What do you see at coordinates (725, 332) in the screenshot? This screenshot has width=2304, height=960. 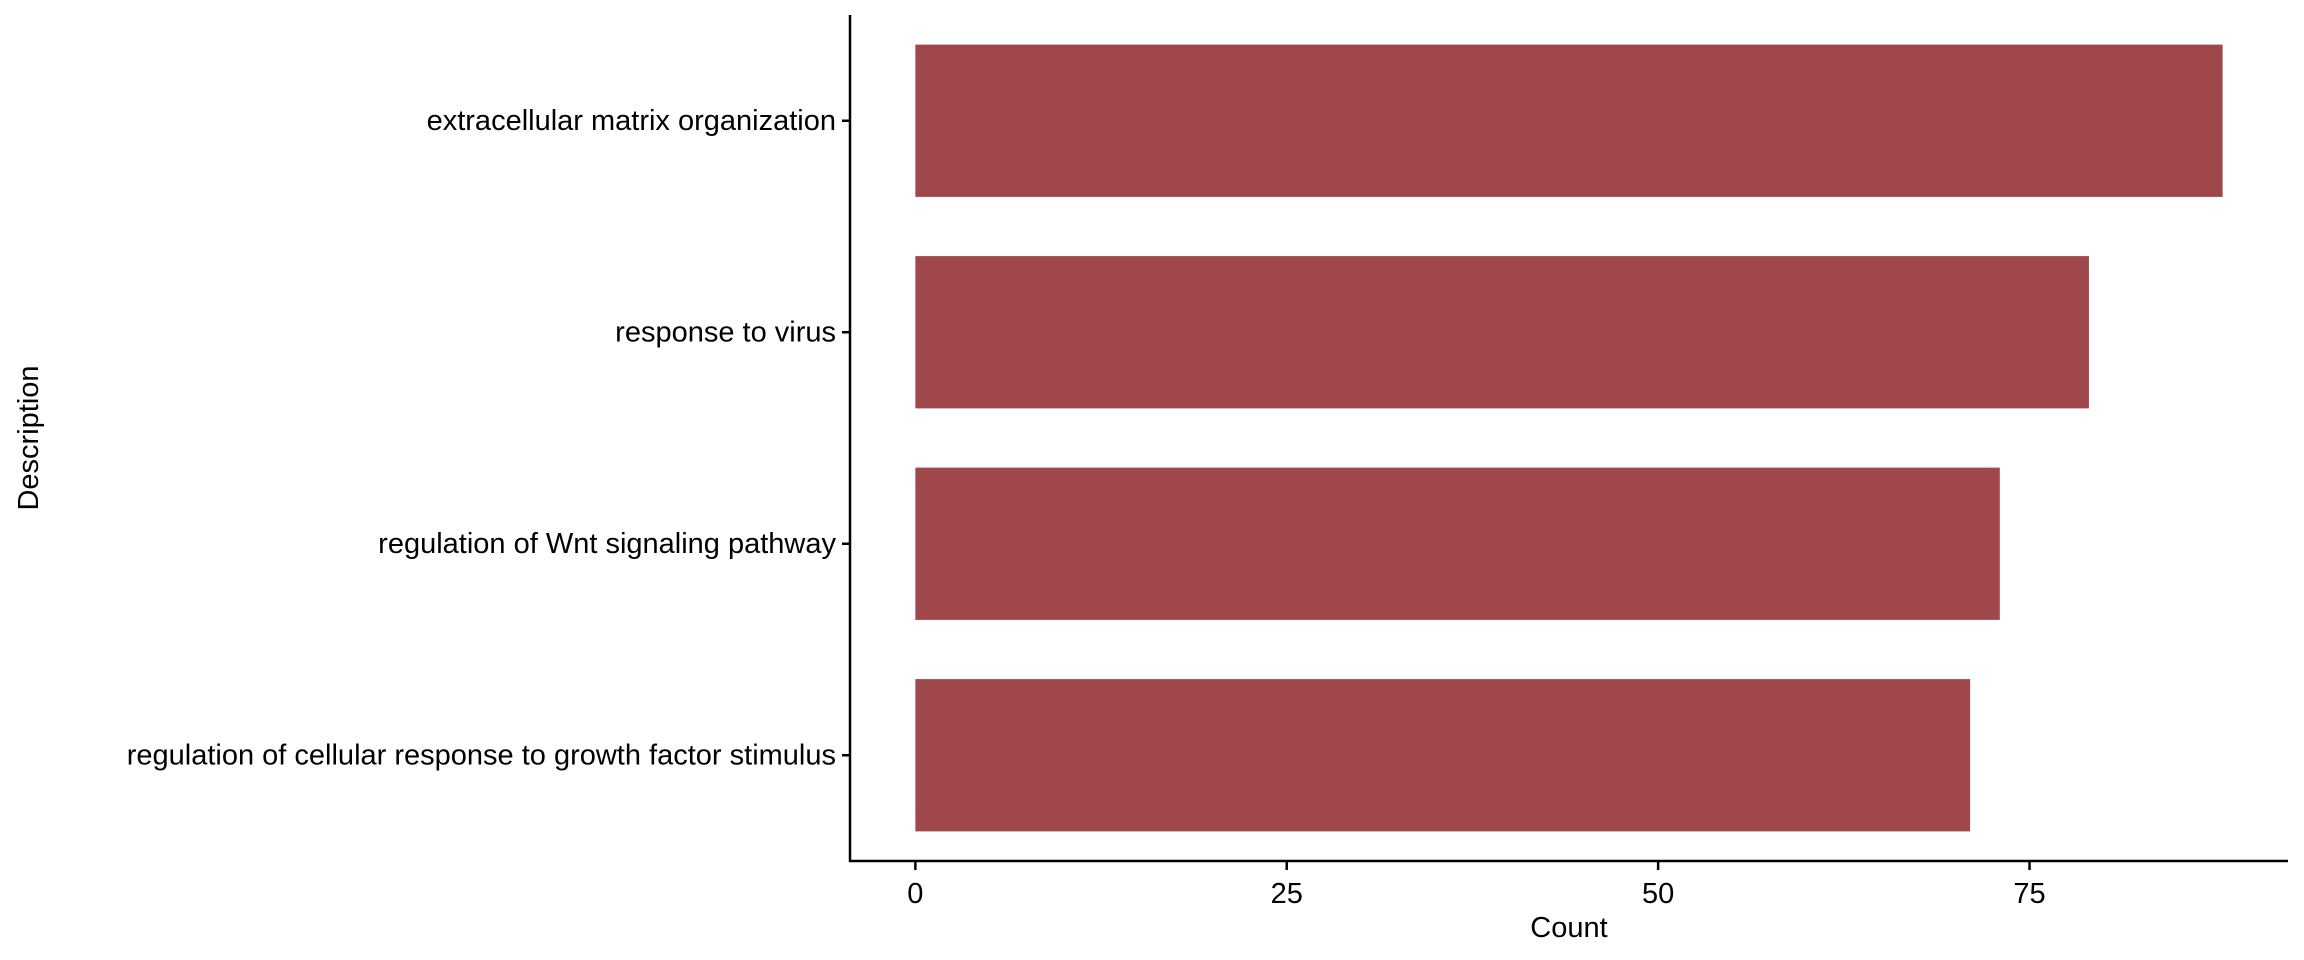 I see `y-tick-label: response to virus` at bounding box center [725, 332].